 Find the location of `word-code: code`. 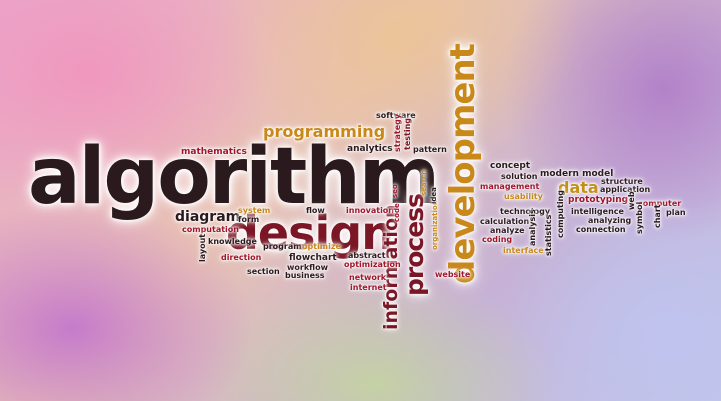

word-code: code is located at coordinates (397, 212).